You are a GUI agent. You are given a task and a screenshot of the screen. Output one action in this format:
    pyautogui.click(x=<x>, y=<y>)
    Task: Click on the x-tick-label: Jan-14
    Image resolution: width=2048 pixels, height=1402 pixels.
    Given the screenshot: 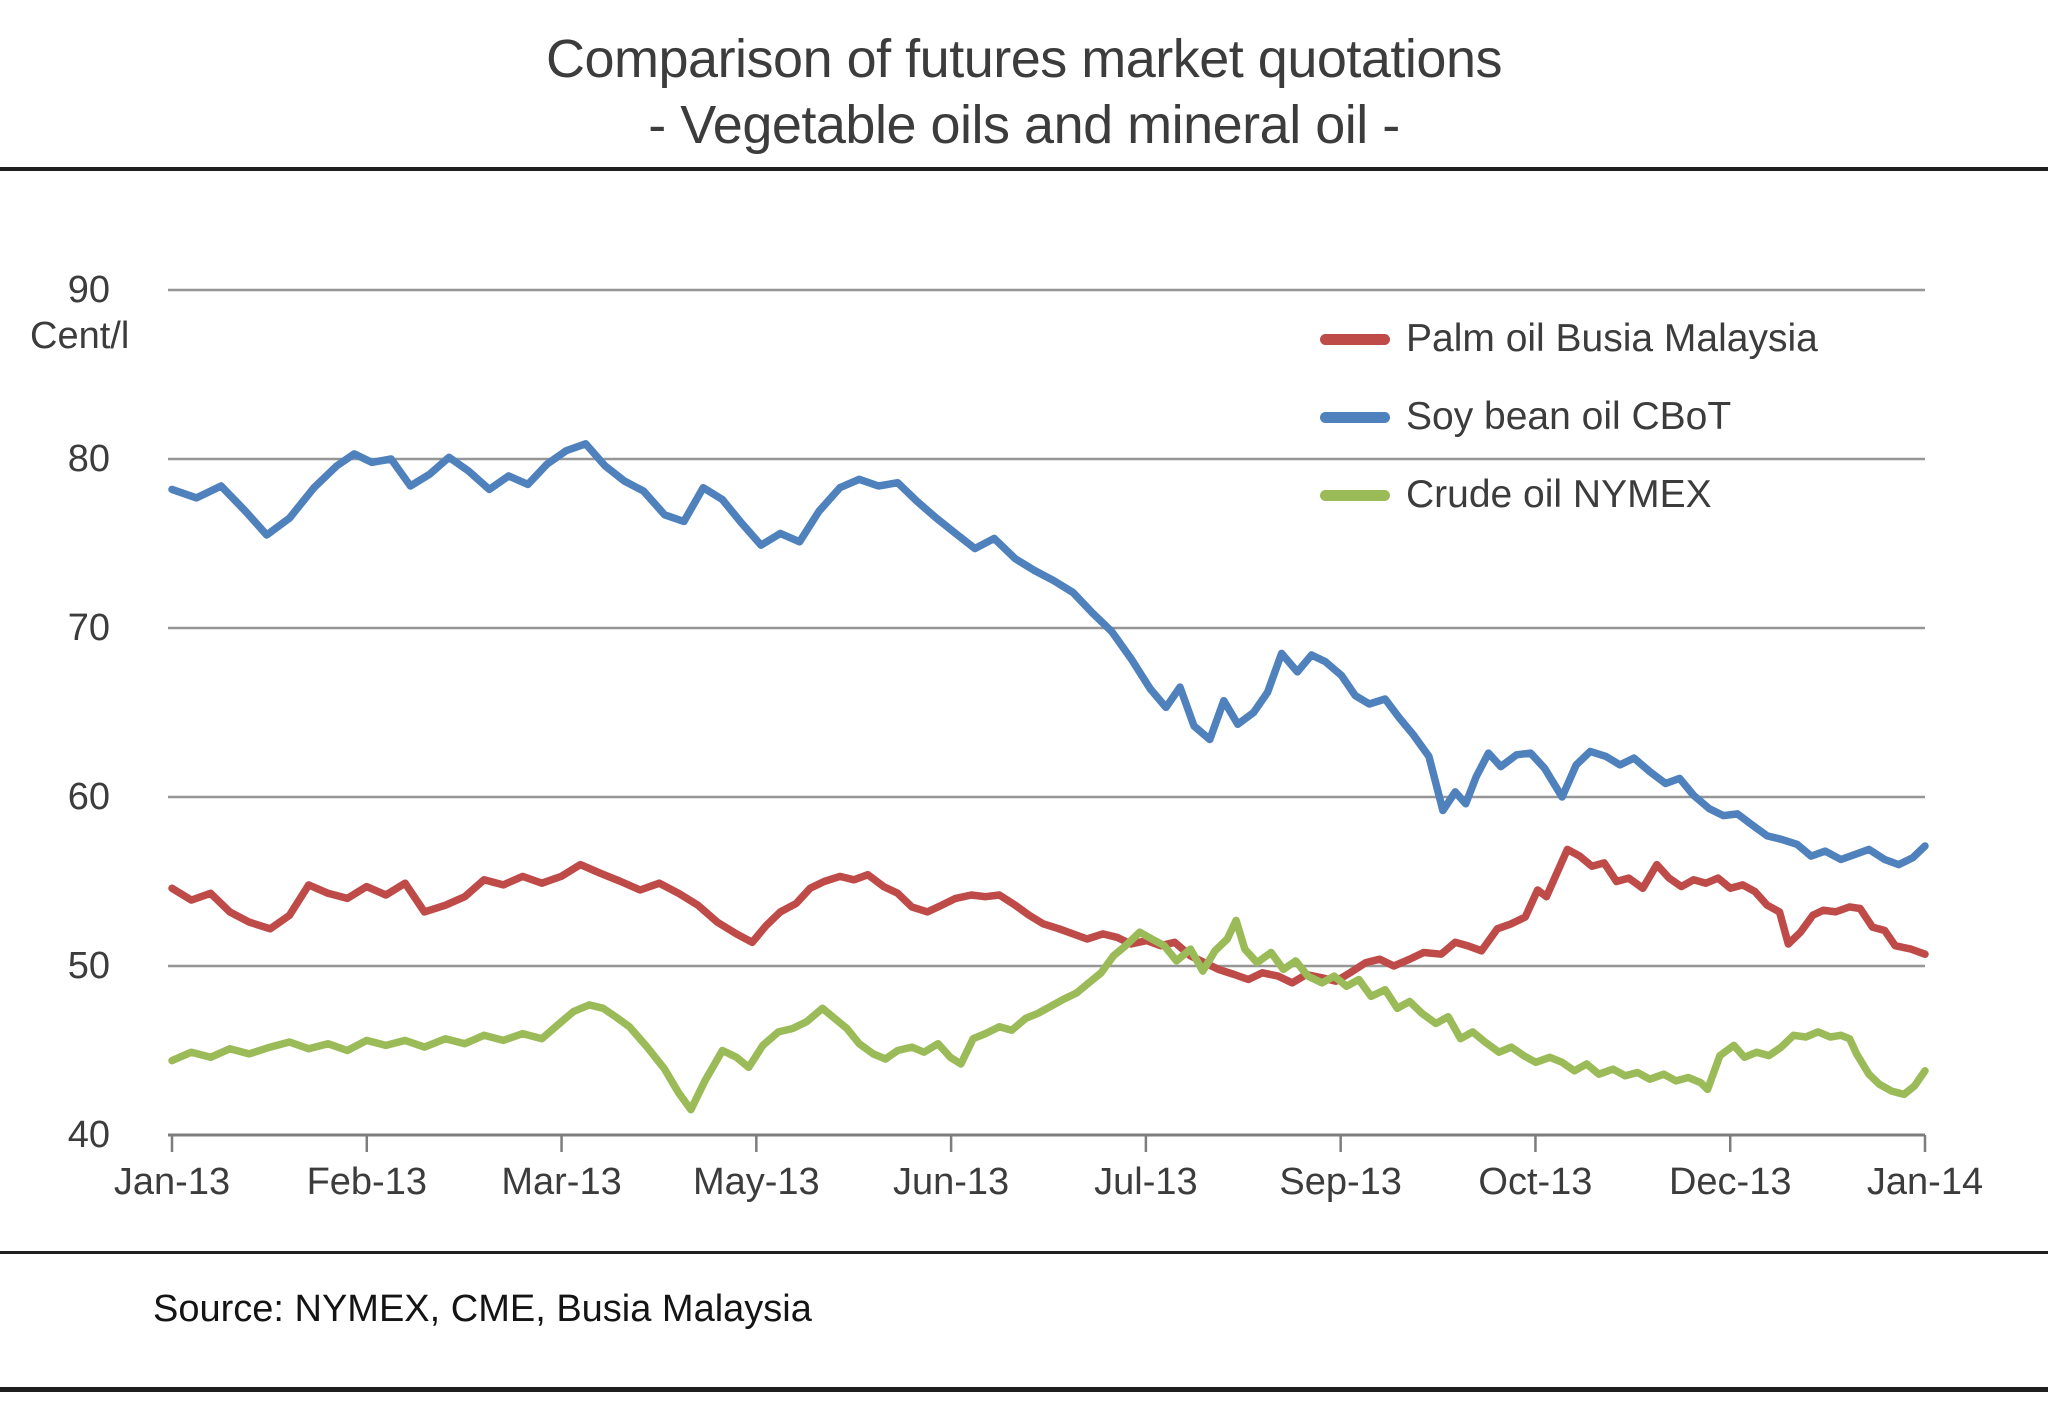 What is the action you would take?
    pyautogui.click(x=1925, y=1182)
    